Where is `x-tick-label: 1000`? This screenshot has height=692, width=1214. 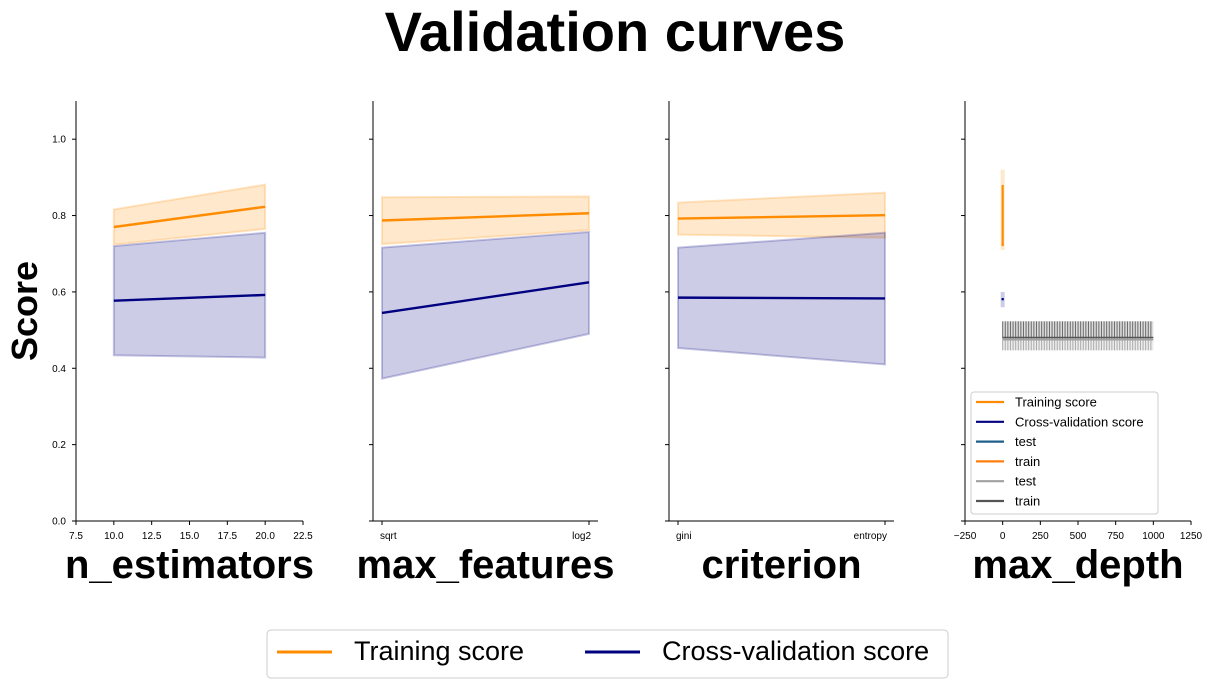 x-tick-label: 1000 is located at coordinates (1153, 536).